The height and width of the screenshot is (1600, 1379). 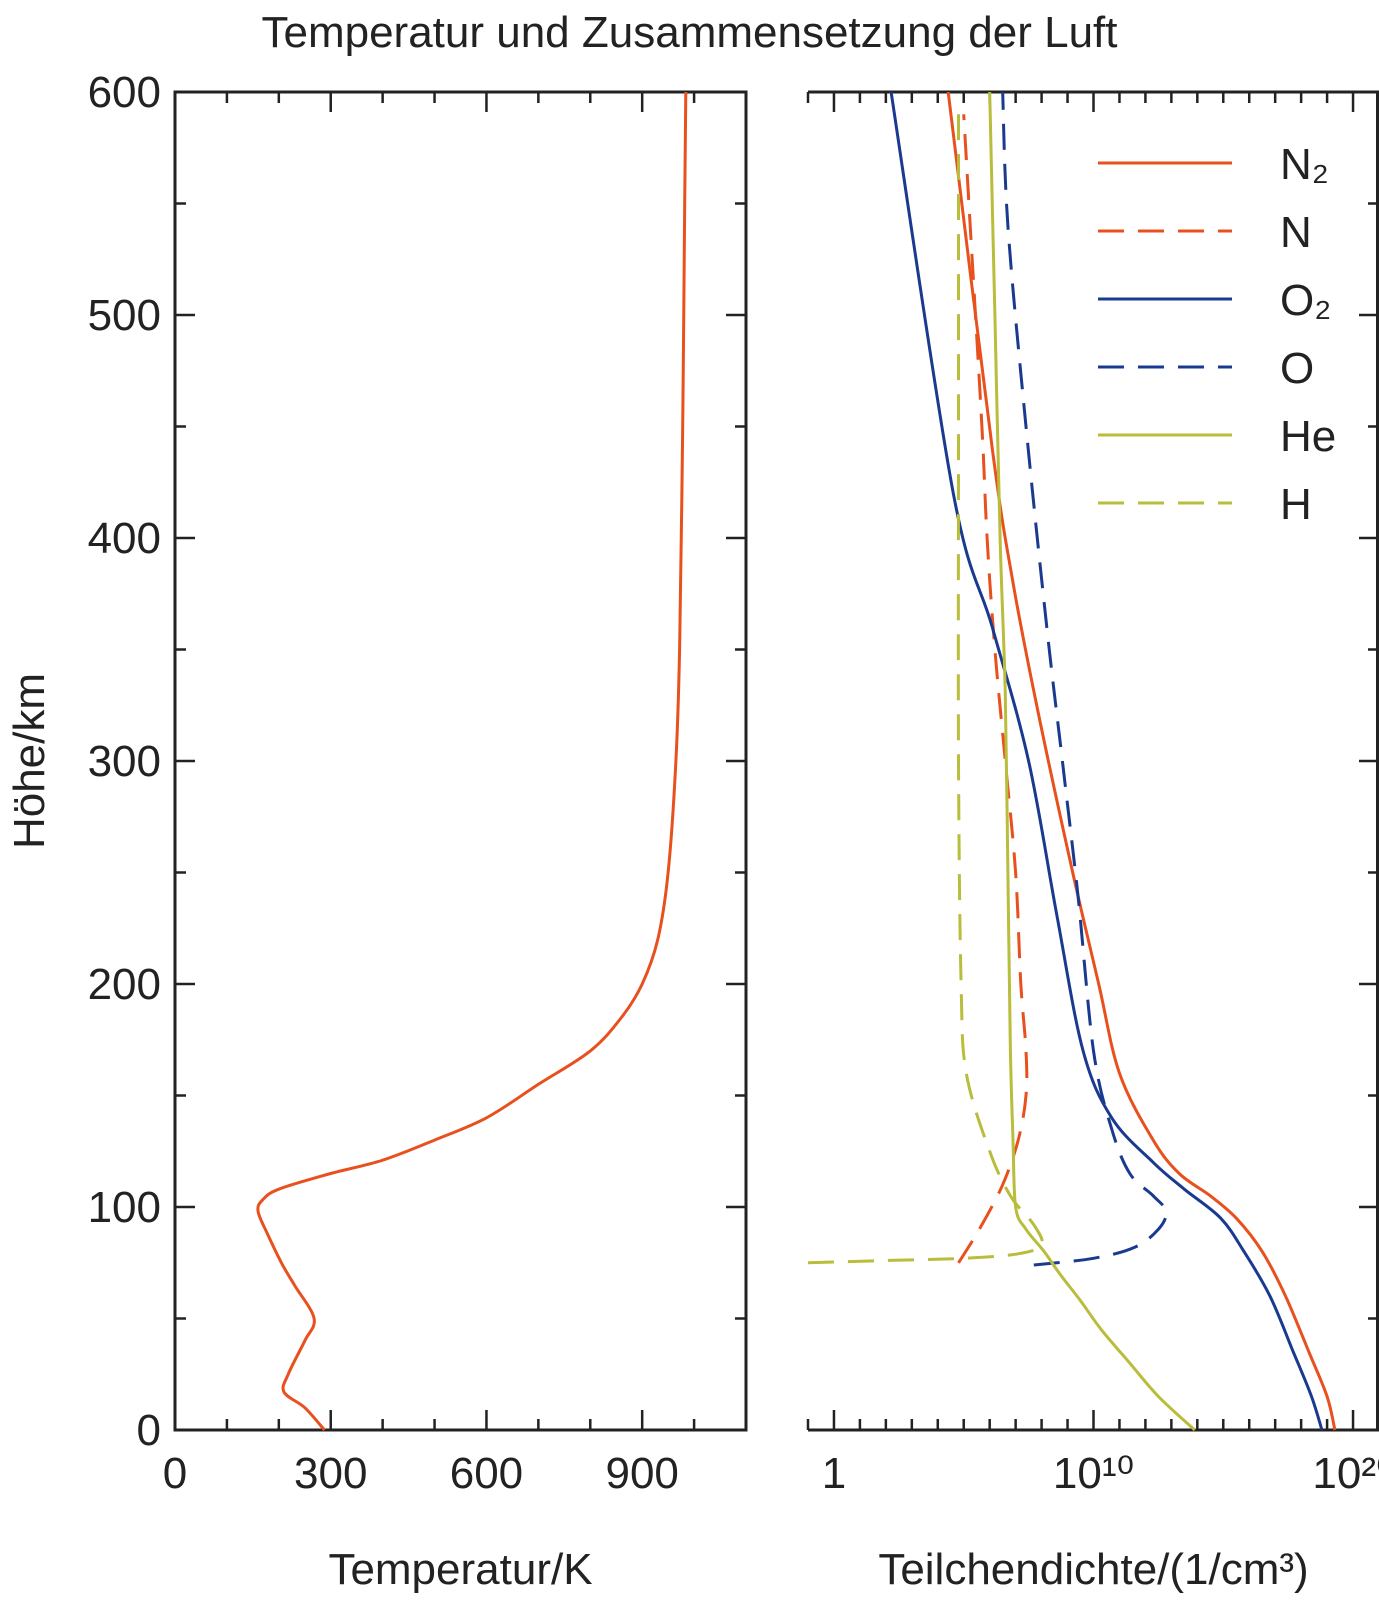 I want to click on legend-label: N, so click(x=1296, y=232).